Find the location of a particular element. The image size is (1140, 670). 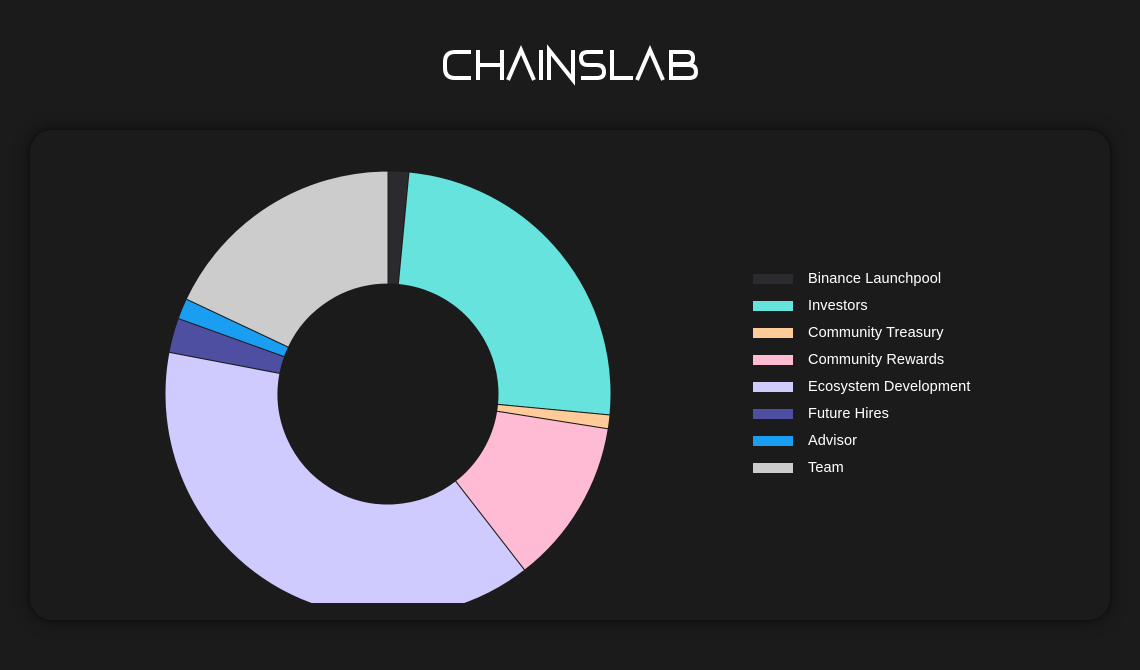

legend-item-community-rewards: Community Rewards is located at coordinates (903, 364).